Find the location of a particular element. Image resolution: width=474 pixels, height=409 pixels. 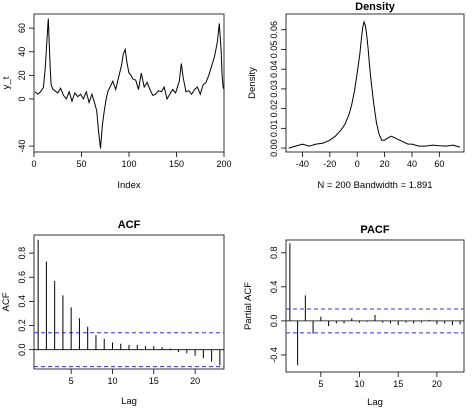

y-tick-label: 0.01 is located at coordinates (274, 129).